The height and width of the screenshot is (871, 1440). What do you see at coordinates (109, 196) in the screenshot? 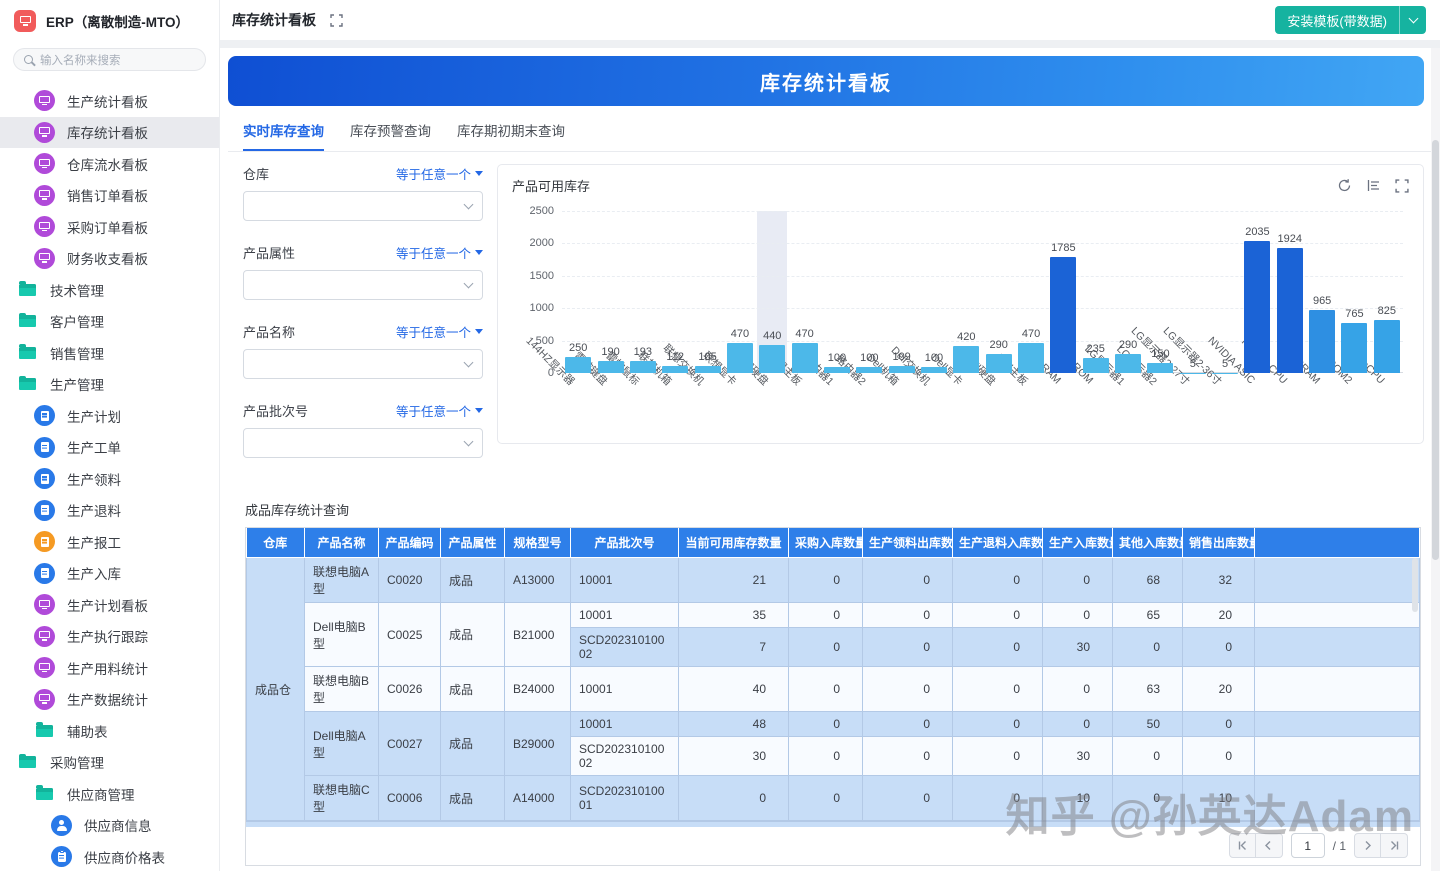
I see `sidebar-item: 销售订单看板` at bounding box center [109, 196].